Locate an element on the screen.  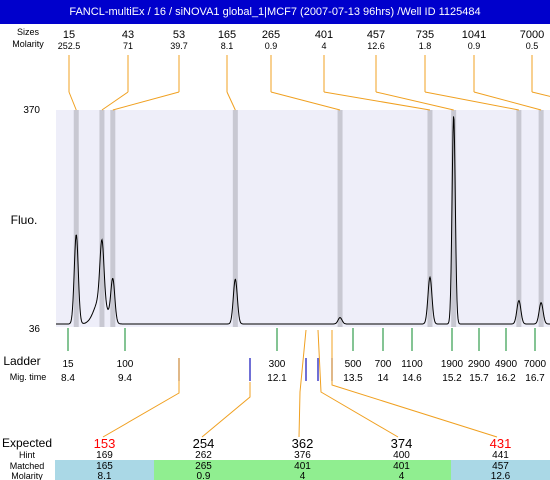
peak-molarity-label: 12.6 is located at coordinates (376, 46).